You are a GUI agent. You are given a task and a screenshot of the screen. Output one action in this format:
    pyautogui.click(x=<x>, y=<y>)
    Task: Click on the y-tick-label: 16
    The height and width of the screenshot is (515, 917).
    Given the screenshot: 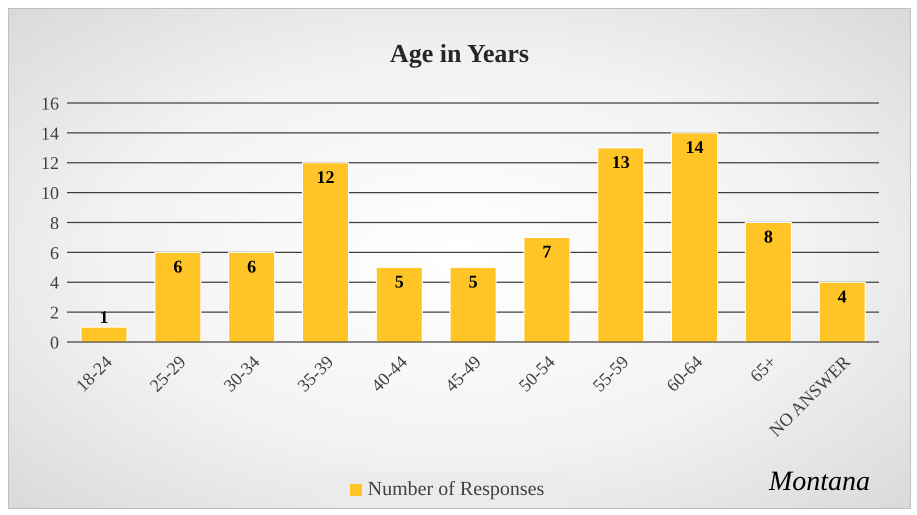 What is the action you would take?
    pyautogui.click(x=50, y=103)
    